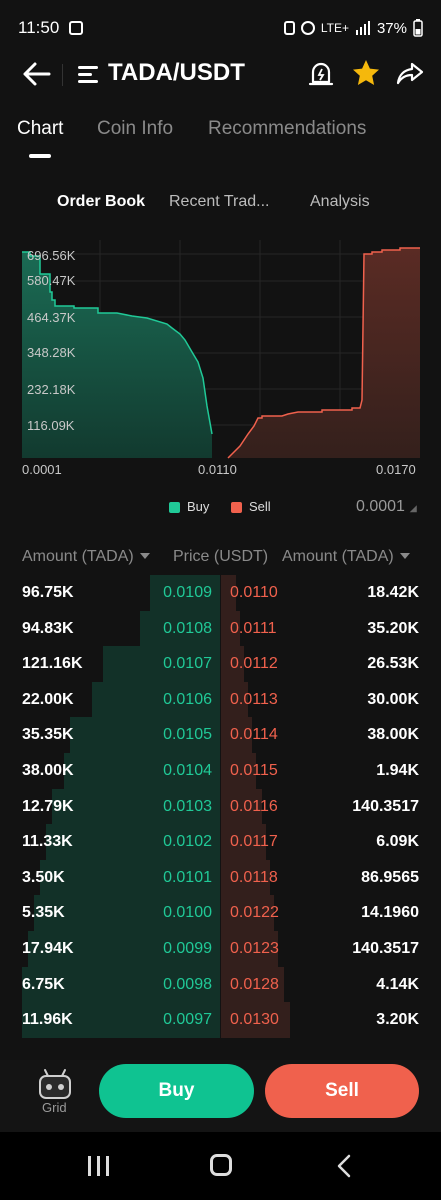 This screenshot has height=1200, width=441. What do you see at coordinates (187, 592) in the screenshot?
I see `bid-price: 0.0109` at bounding box center [187, 592].